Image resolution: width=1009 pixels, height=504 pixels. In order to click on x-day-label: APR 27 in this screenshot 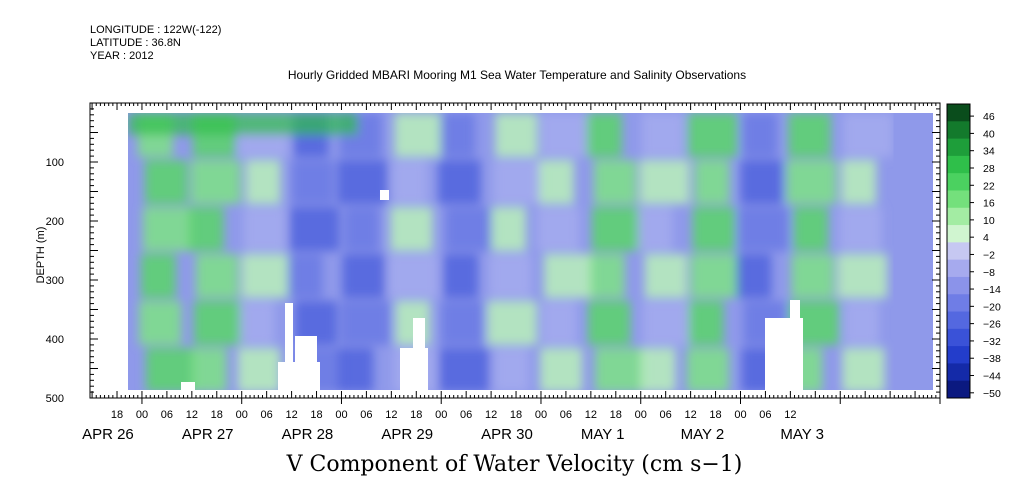, I will do `click(208, 434)`.